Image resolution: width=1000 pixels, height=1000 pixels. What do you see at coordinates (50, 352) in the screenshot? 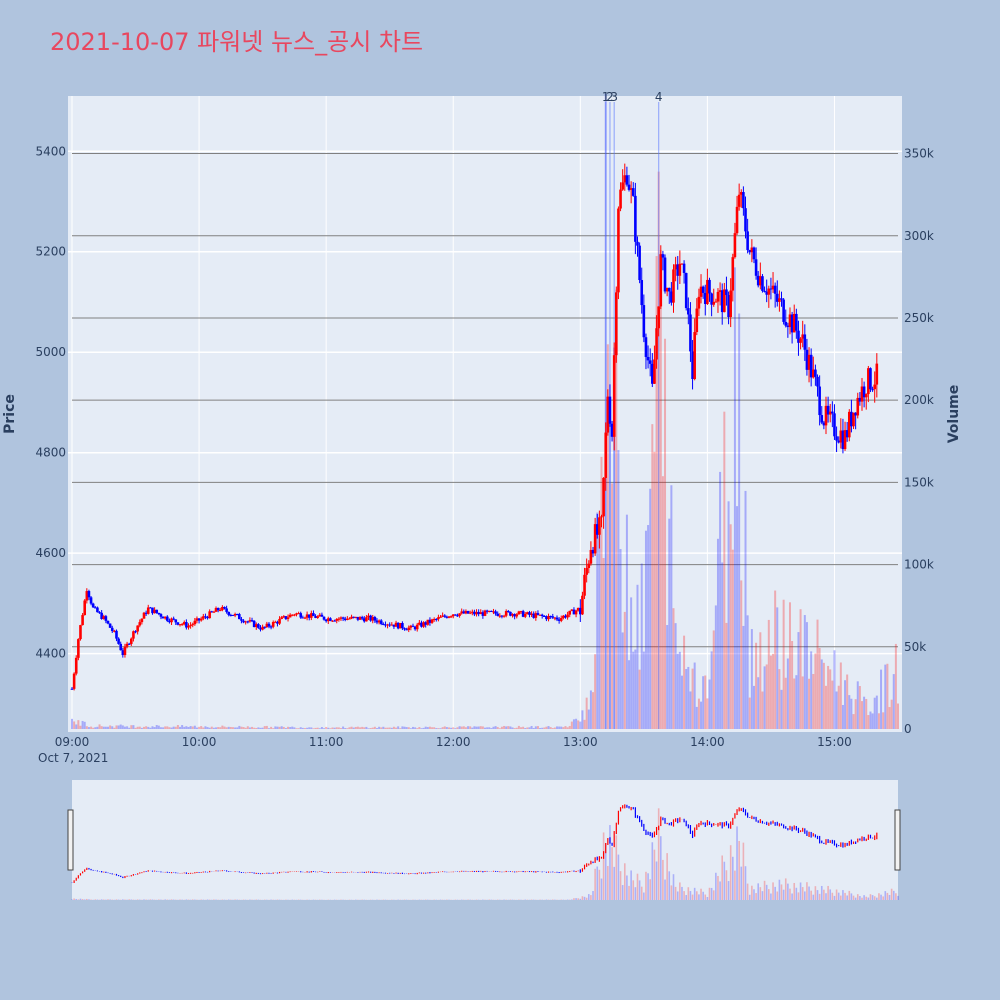
I see `price-tick-label: 5000` at bounding box center [50, 352].